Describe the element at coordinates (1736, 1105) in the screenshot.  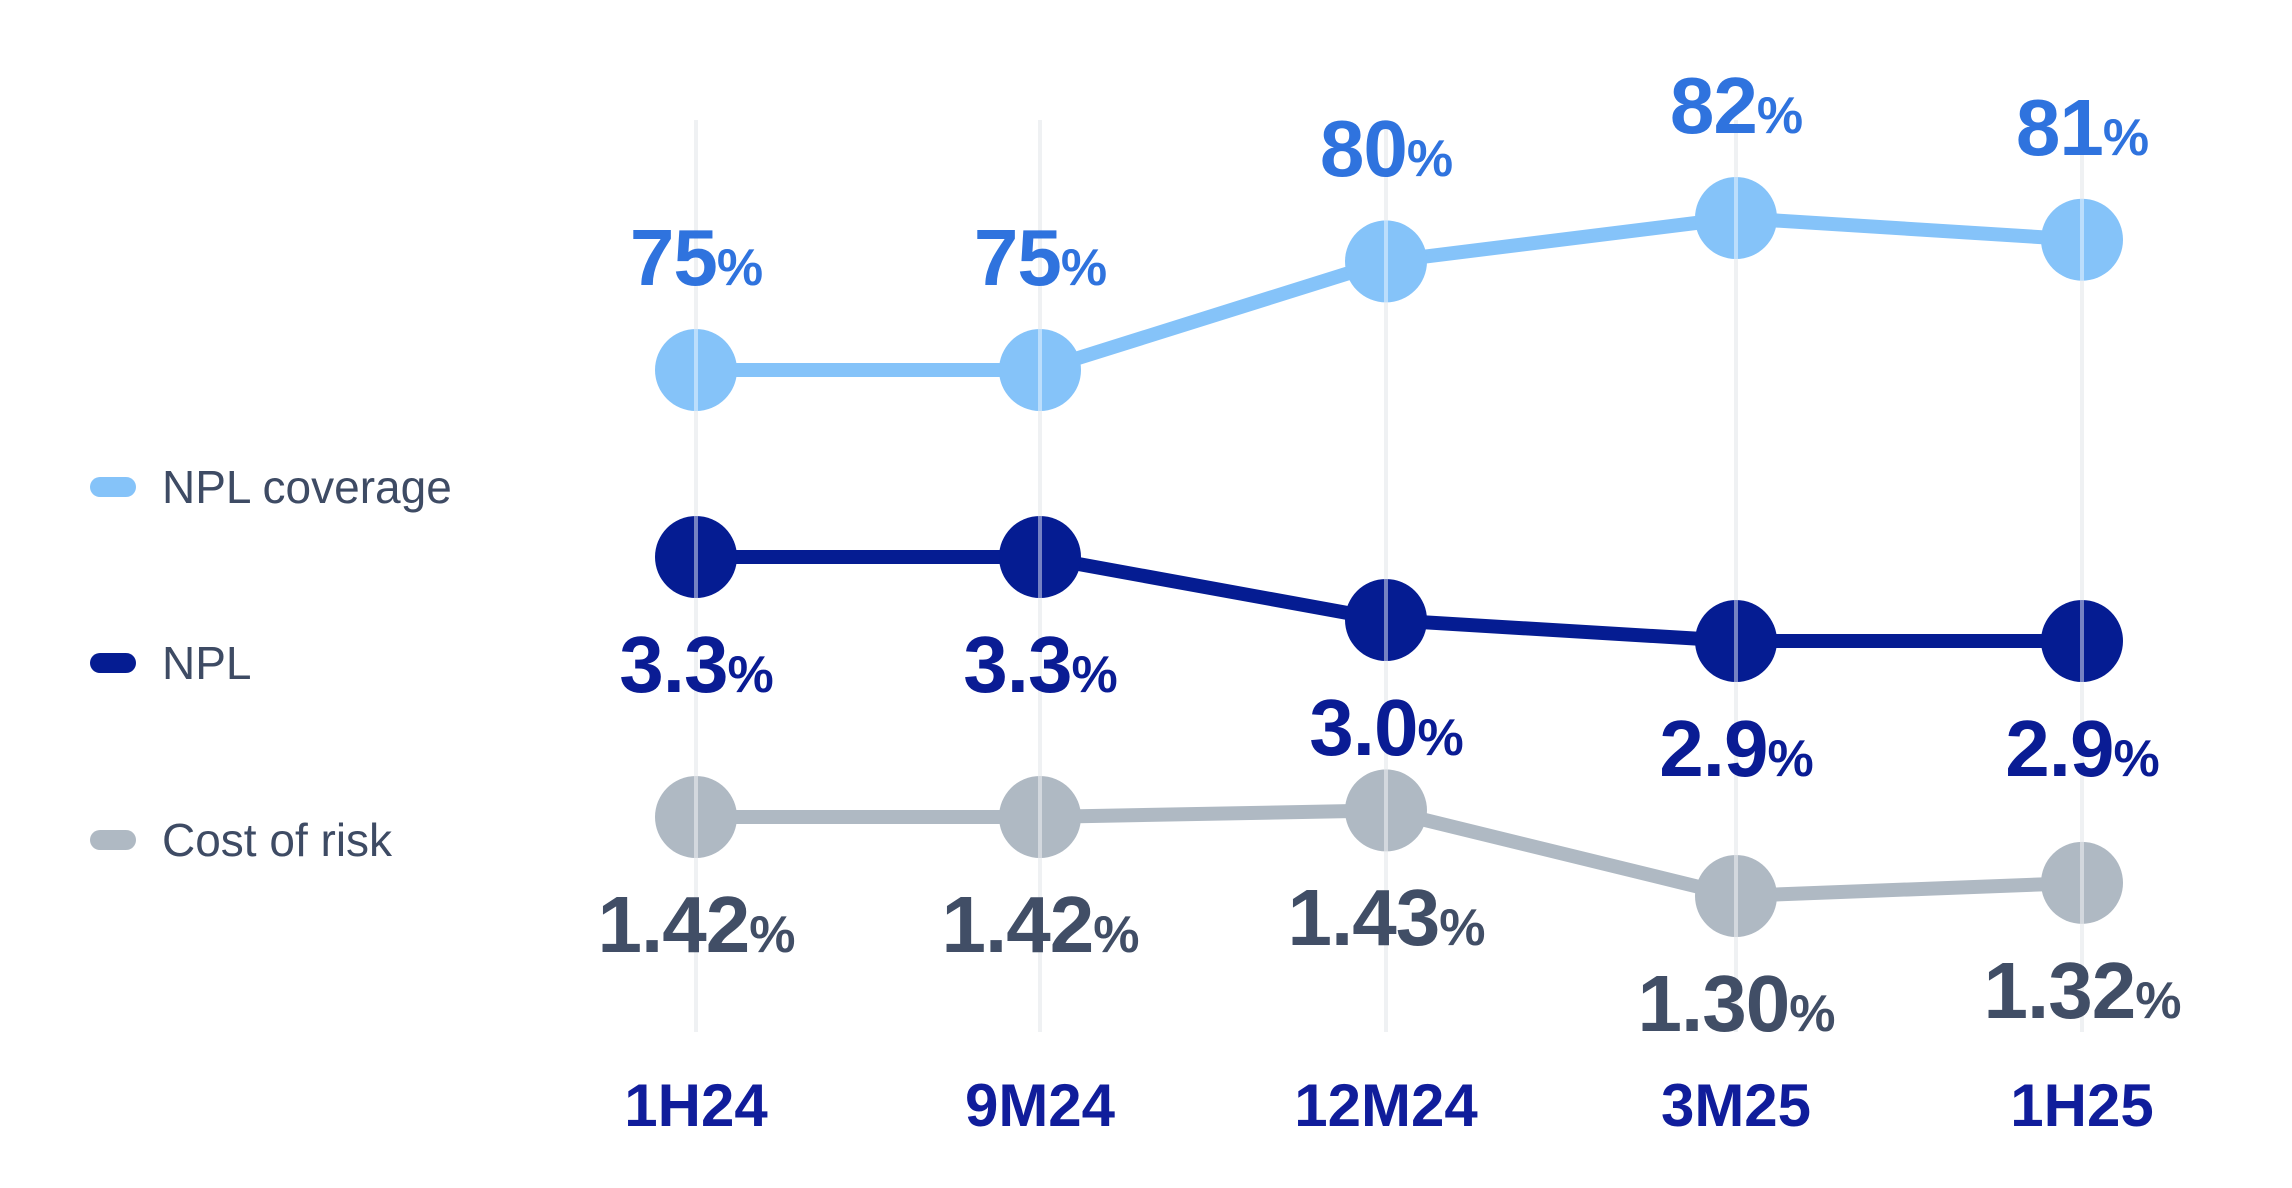
I see `x-axis-label-3M25: 3M25` at that location.